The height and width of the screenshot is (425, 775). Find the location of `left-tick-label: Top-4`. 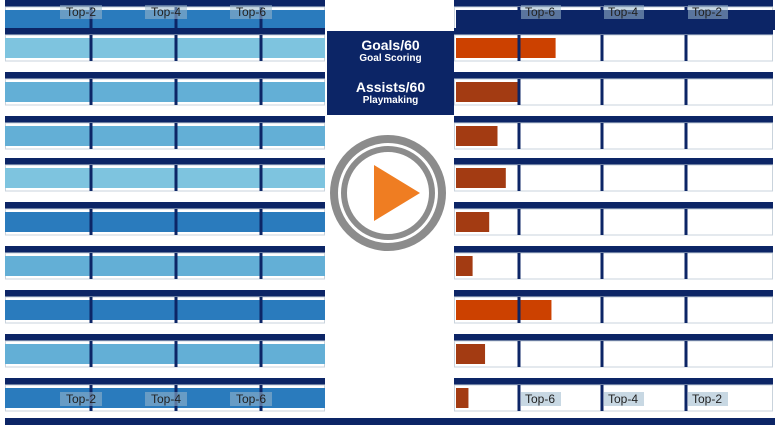

left-tick-label: Top-4 is located at coordinates (166, 12).